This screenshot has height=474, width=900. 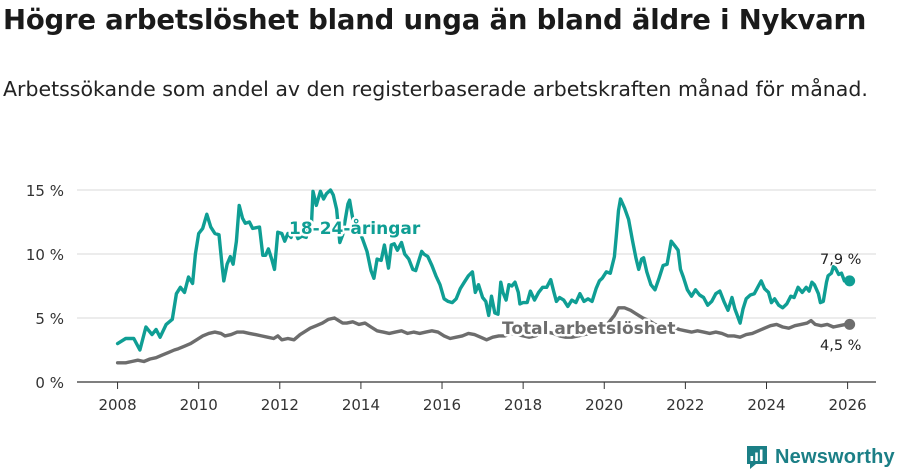 I want to click on series-label-total-halo: Total arbetslöshet, so click(x=589, y=329).